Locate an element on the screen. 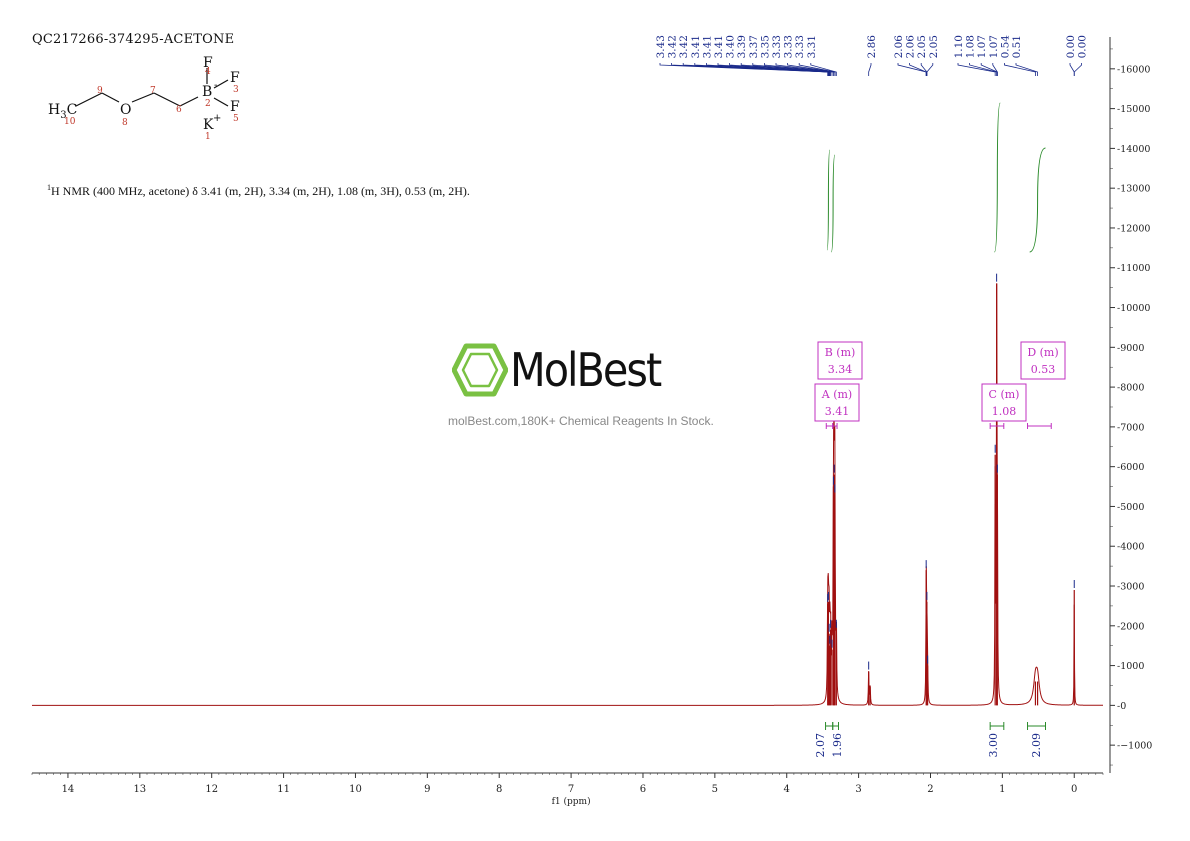 The image size is (1190, 841). y-tick-label: -14000 is located at coordinates (1133, 149).